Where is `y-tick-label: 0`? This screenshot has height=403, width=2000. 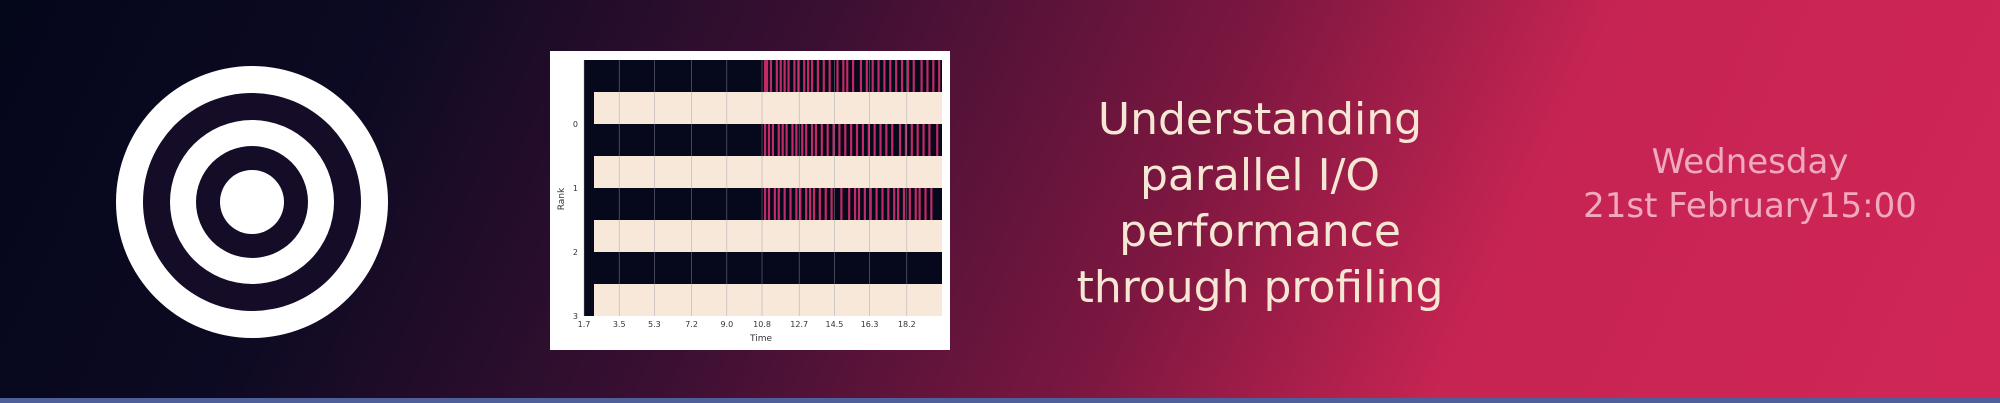 y-tick-label: 0 is located at coordinates (575, 124).